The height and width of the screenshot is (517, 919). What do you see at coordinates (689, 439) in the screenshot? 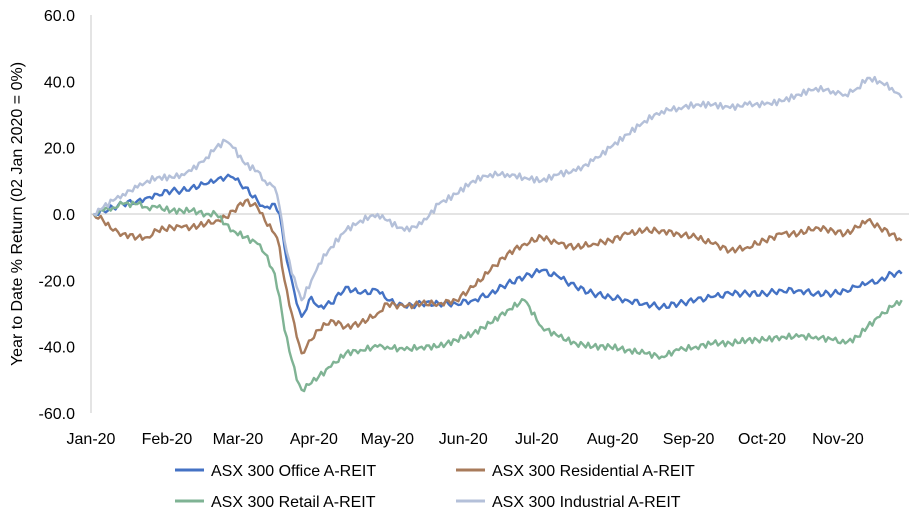
I see `x-tick-label: Sep-20` at bounding box center [689, 439].